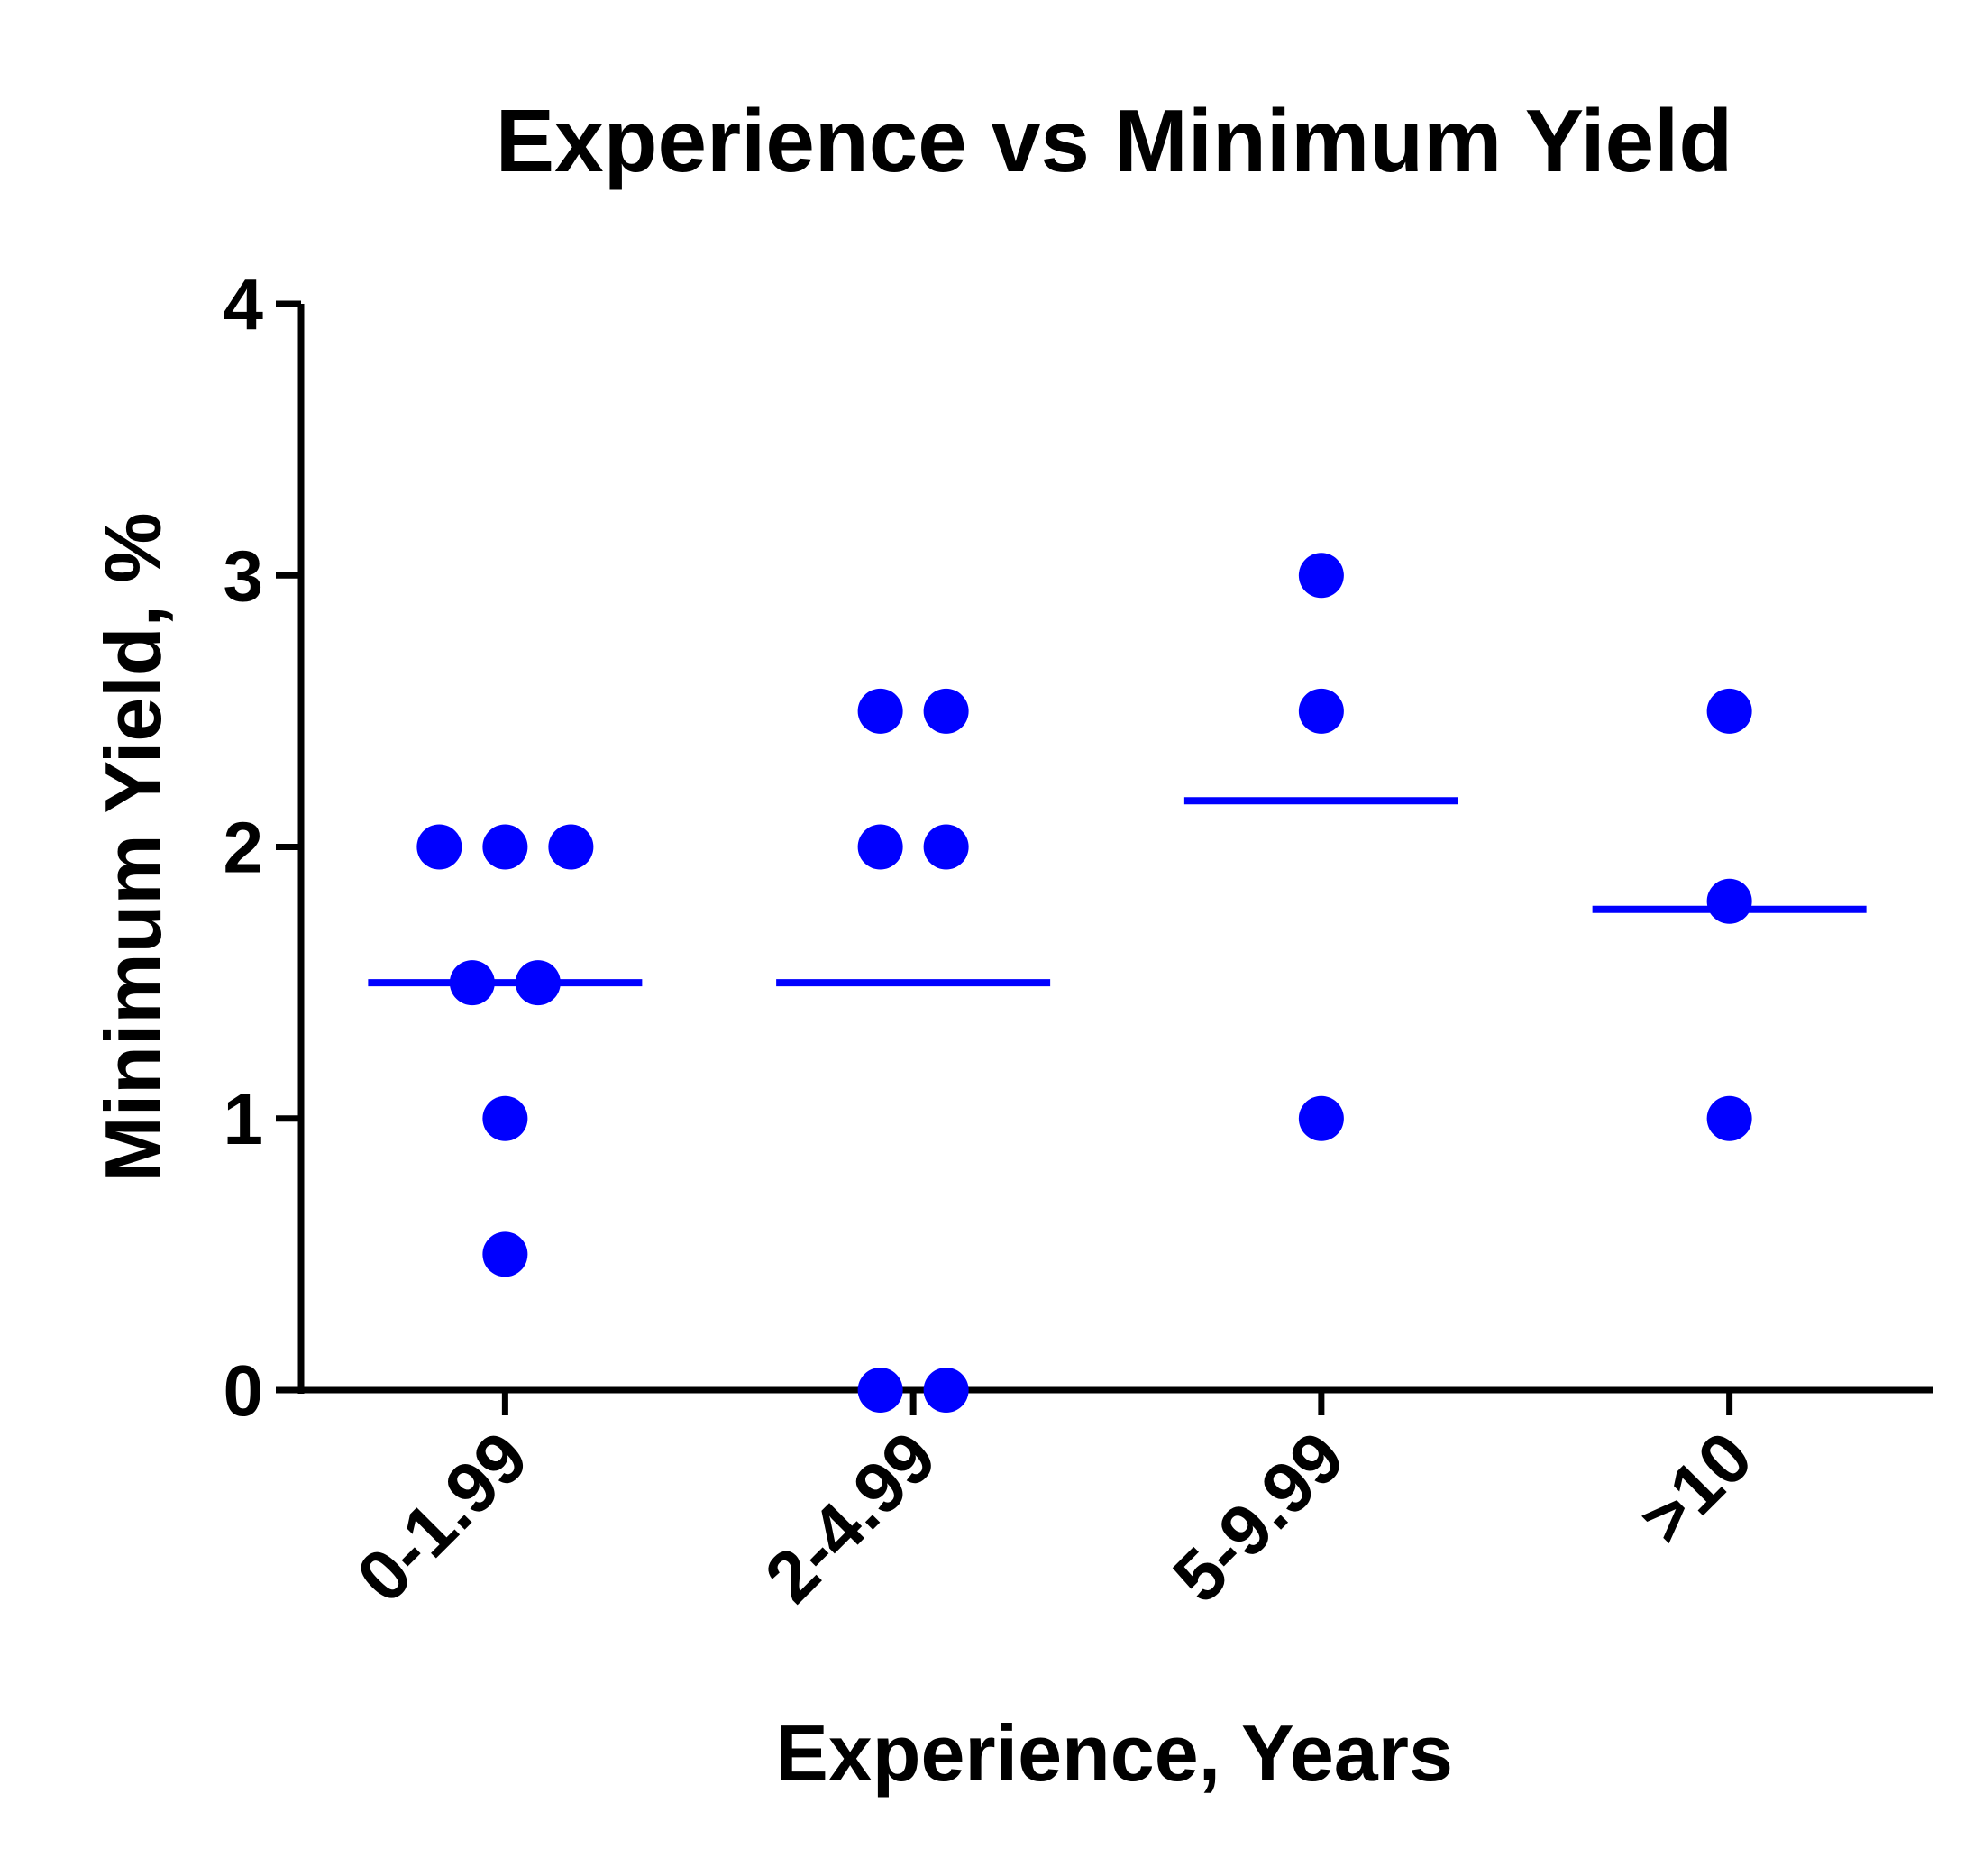 The image size is (1974, 1876). Describe the element at coordinates (1696, 1488) in the screenshot. I see `x-tick-label: >10` at that location.